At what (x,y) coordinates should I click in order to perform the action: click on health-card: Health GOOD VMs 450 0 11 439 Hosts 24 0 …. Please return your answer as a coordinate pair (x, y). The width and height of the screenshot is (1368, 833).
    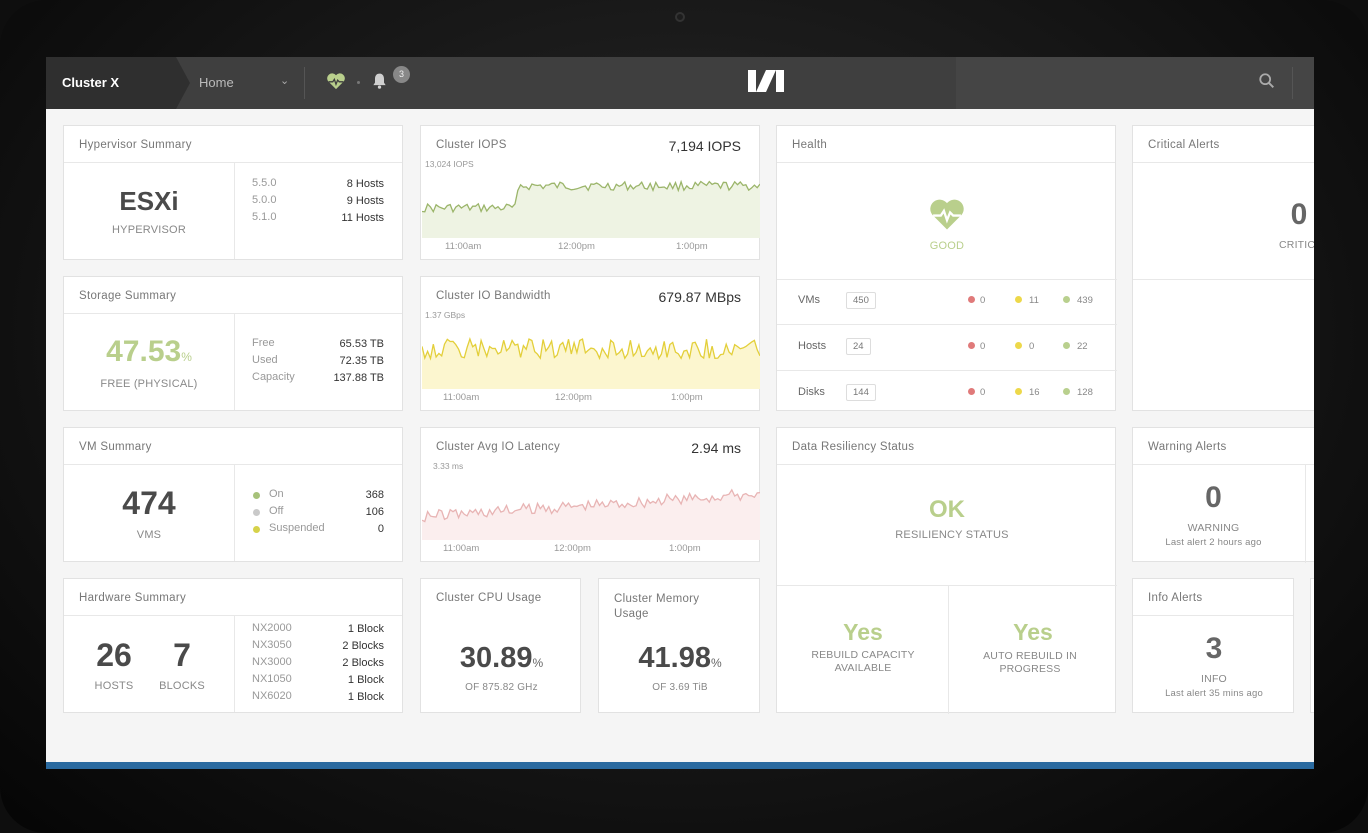
    Looking at the image, I should click on (946, 268).